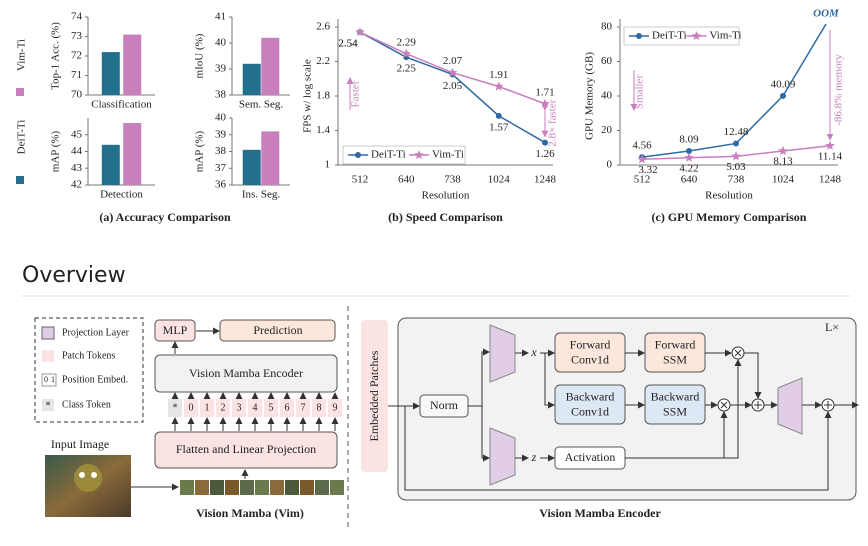 This screenshot has height=546, width=868. What do you see at coordinates (77, 168) in the screenshot?
I see `y-tick-label: 43` at bounding box center [77, 168].